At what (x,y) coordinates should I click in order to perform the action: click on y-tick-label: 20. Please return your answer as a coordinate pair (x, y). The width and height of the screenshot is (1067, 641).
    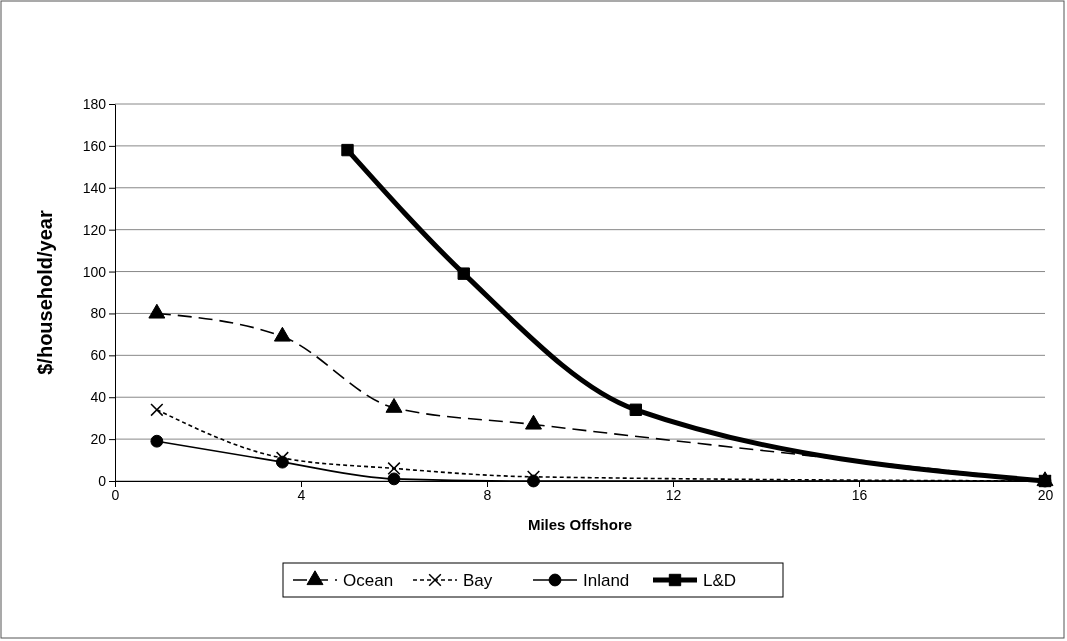
    Looking at the image, I should click on (98, 439).